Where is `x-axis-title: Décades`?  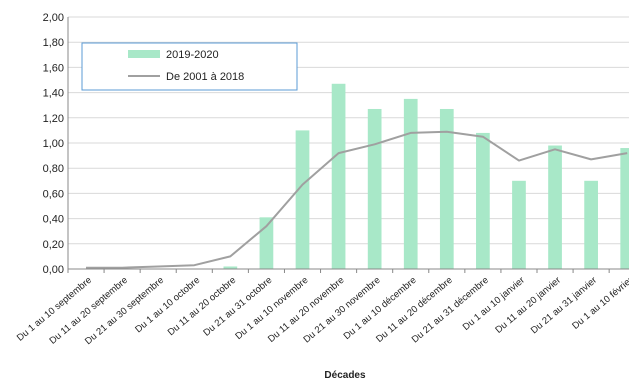
x-axis-title: Décades is located at coordinates (345, 375).